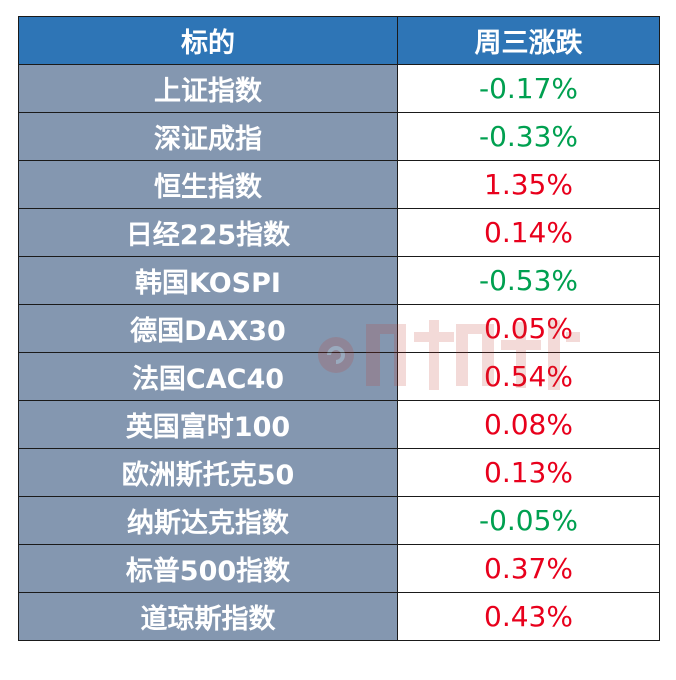 The image size is (676, 680). Describe the element at coordinates (528, 616) in the screenshot. I see `change-value-cell: 0.43%` at that location.